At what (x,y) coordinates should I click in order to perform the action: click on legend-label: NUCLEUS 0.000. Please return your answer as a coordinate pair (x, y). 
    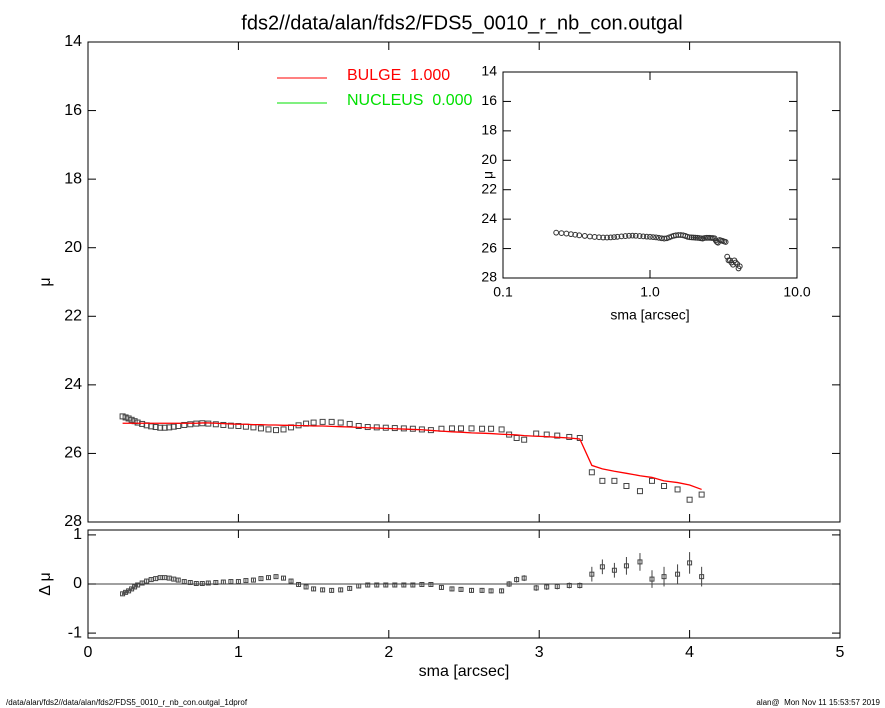
    Looking at the image, I should click on (409, 100).